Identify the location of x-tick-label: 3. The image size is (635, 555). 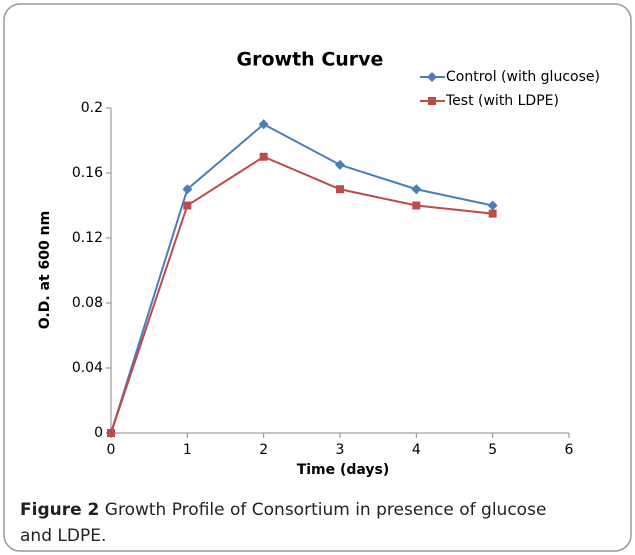
(340, 450).